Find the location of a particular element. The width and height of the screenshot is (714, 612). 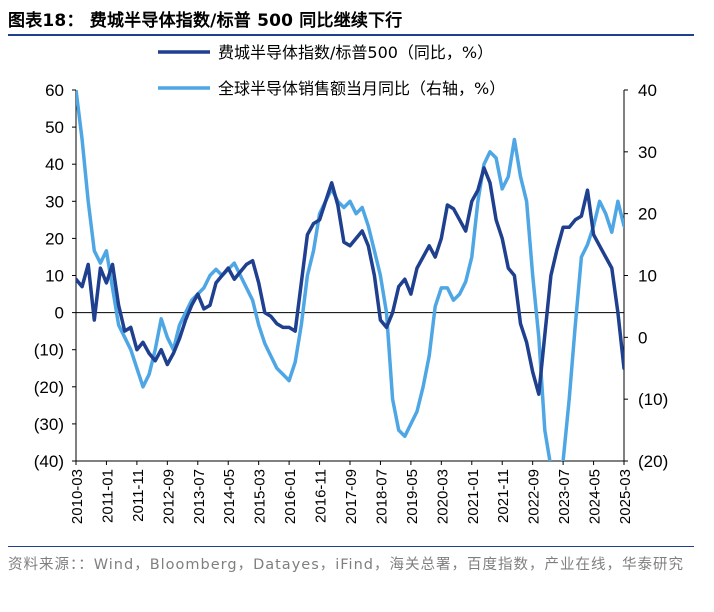

left-tick-label: 60 is located at coordinates (54, 90).